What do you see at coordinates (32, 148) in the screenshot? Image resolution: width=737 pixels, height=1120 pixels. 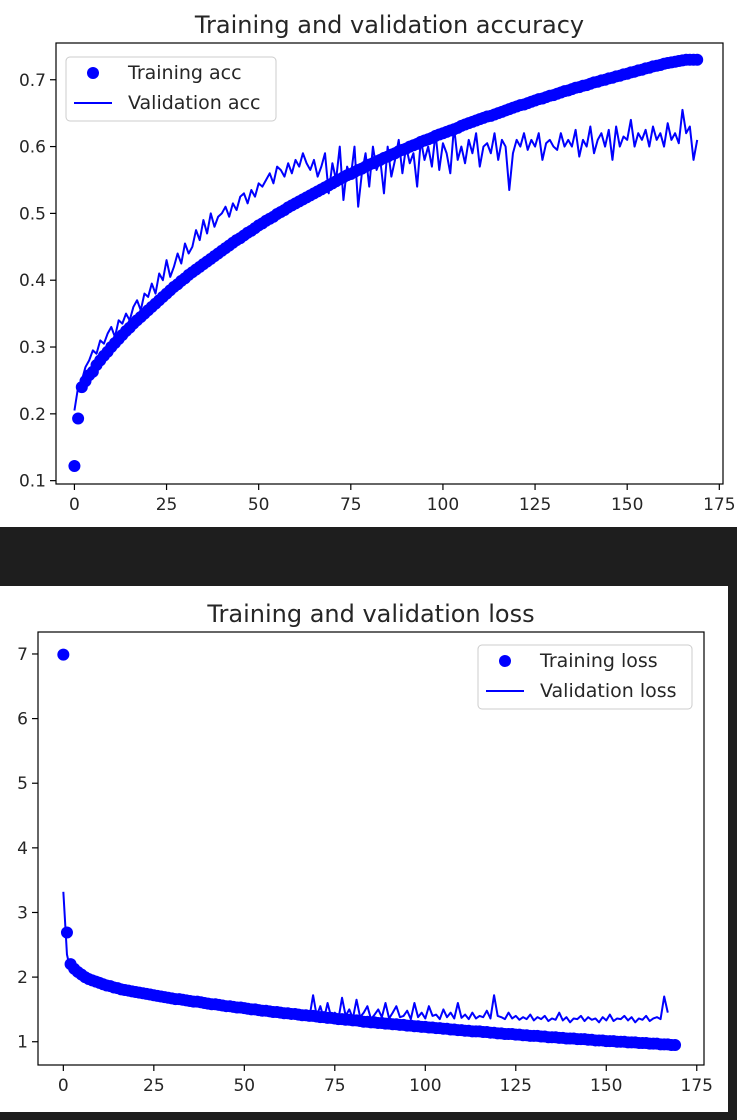 I see `acc-y-tick-label: 0.6` at bounding box center [32, 148].